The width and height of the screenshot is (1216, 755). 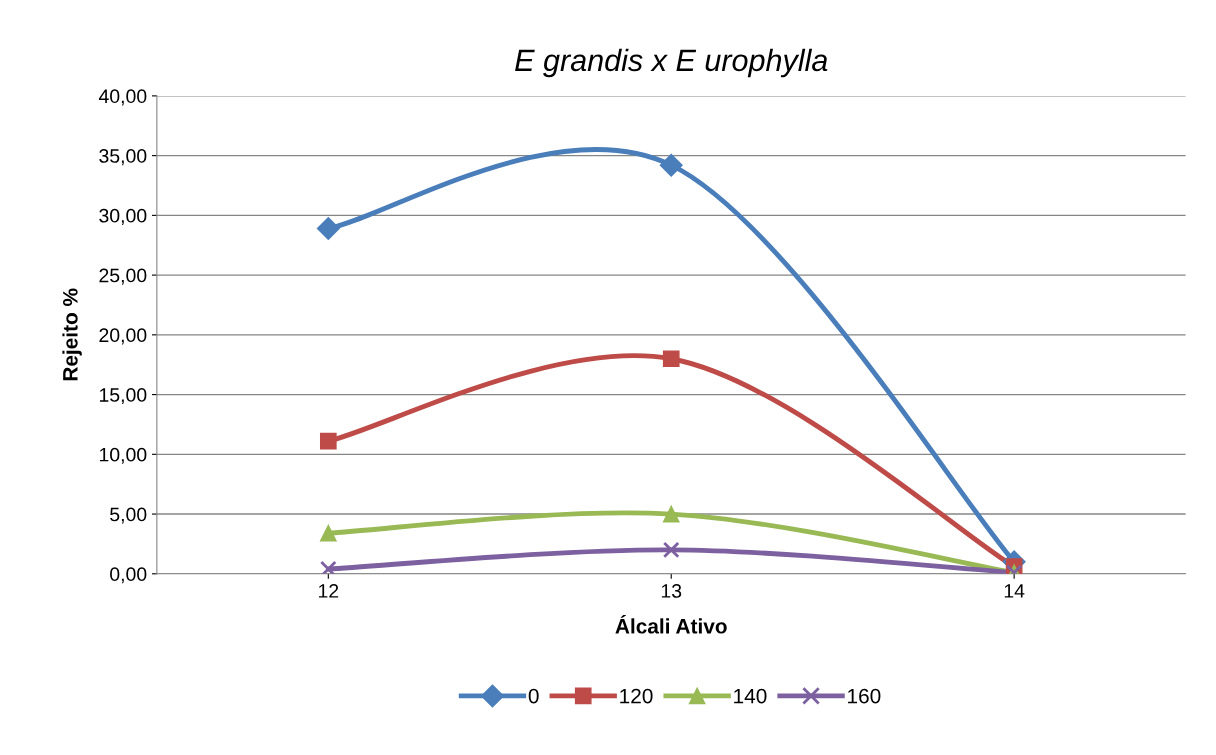 What do you see at coordinates (750, 696) in the screenshot?
I see `legend-label: 140` at bounding box center [750, 696].